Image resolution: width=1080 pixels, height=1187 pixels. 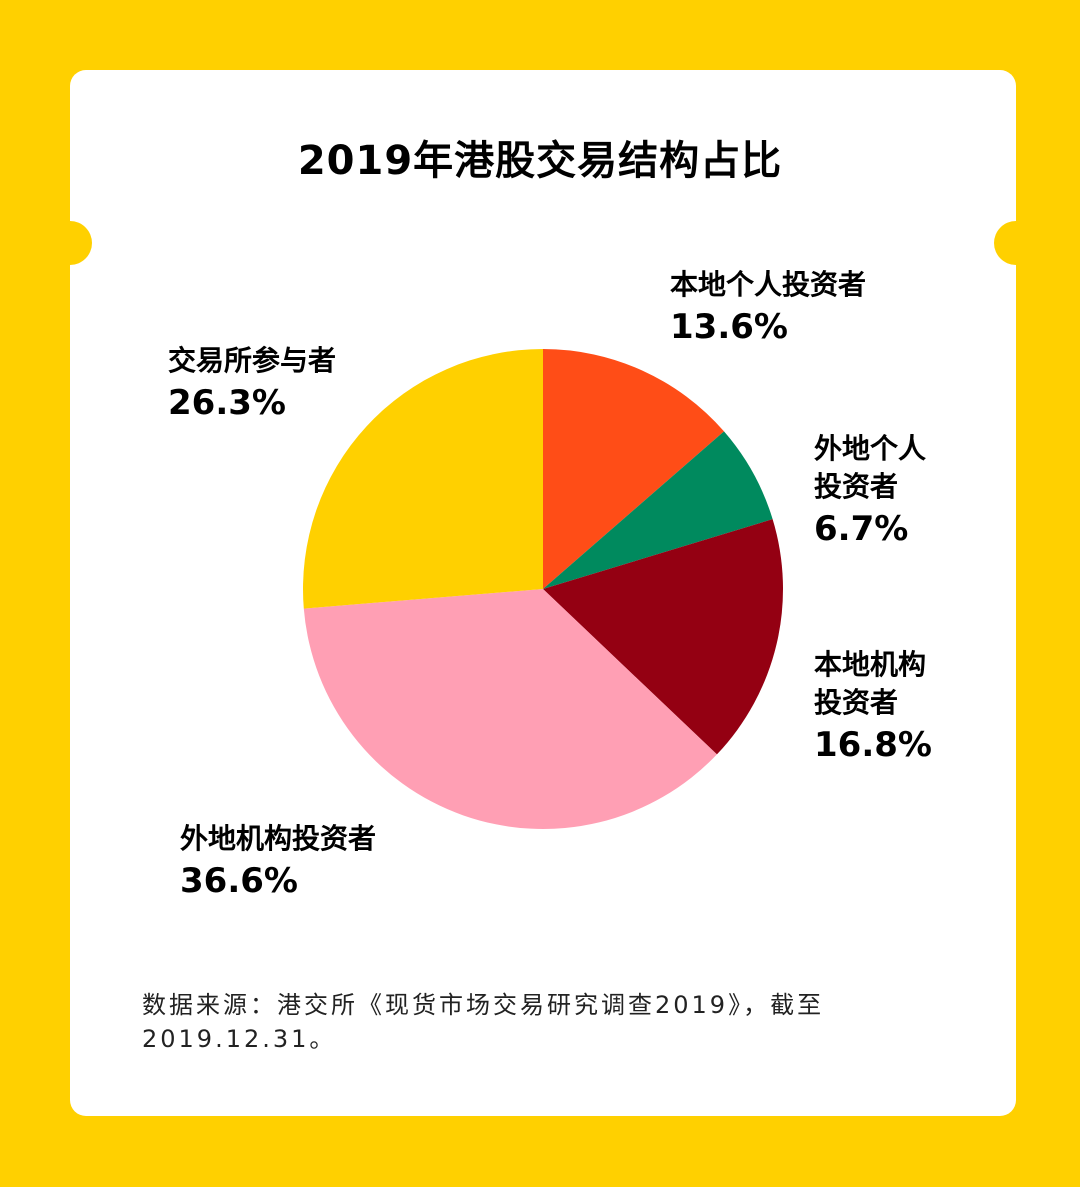 What do you see at coordinates (70, 243) in the screenshot?
I see `left-notch` at bounding box center [70, 243].